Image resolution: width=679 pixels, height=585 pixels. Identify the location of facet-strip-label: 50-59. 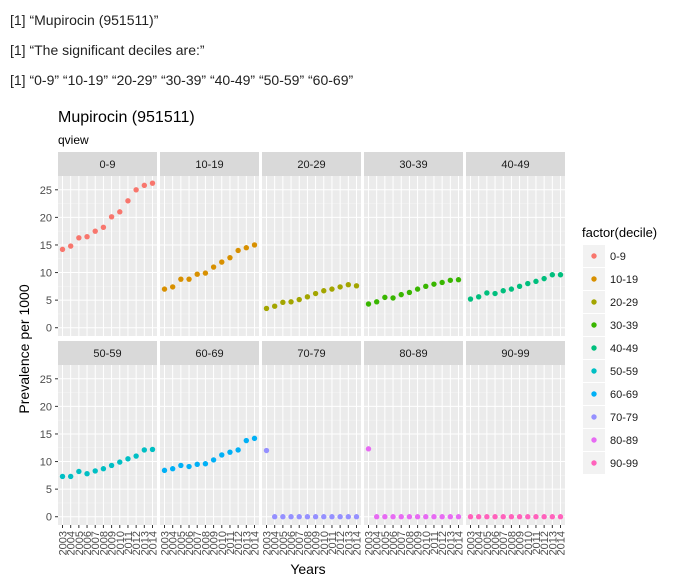
(107, 354).